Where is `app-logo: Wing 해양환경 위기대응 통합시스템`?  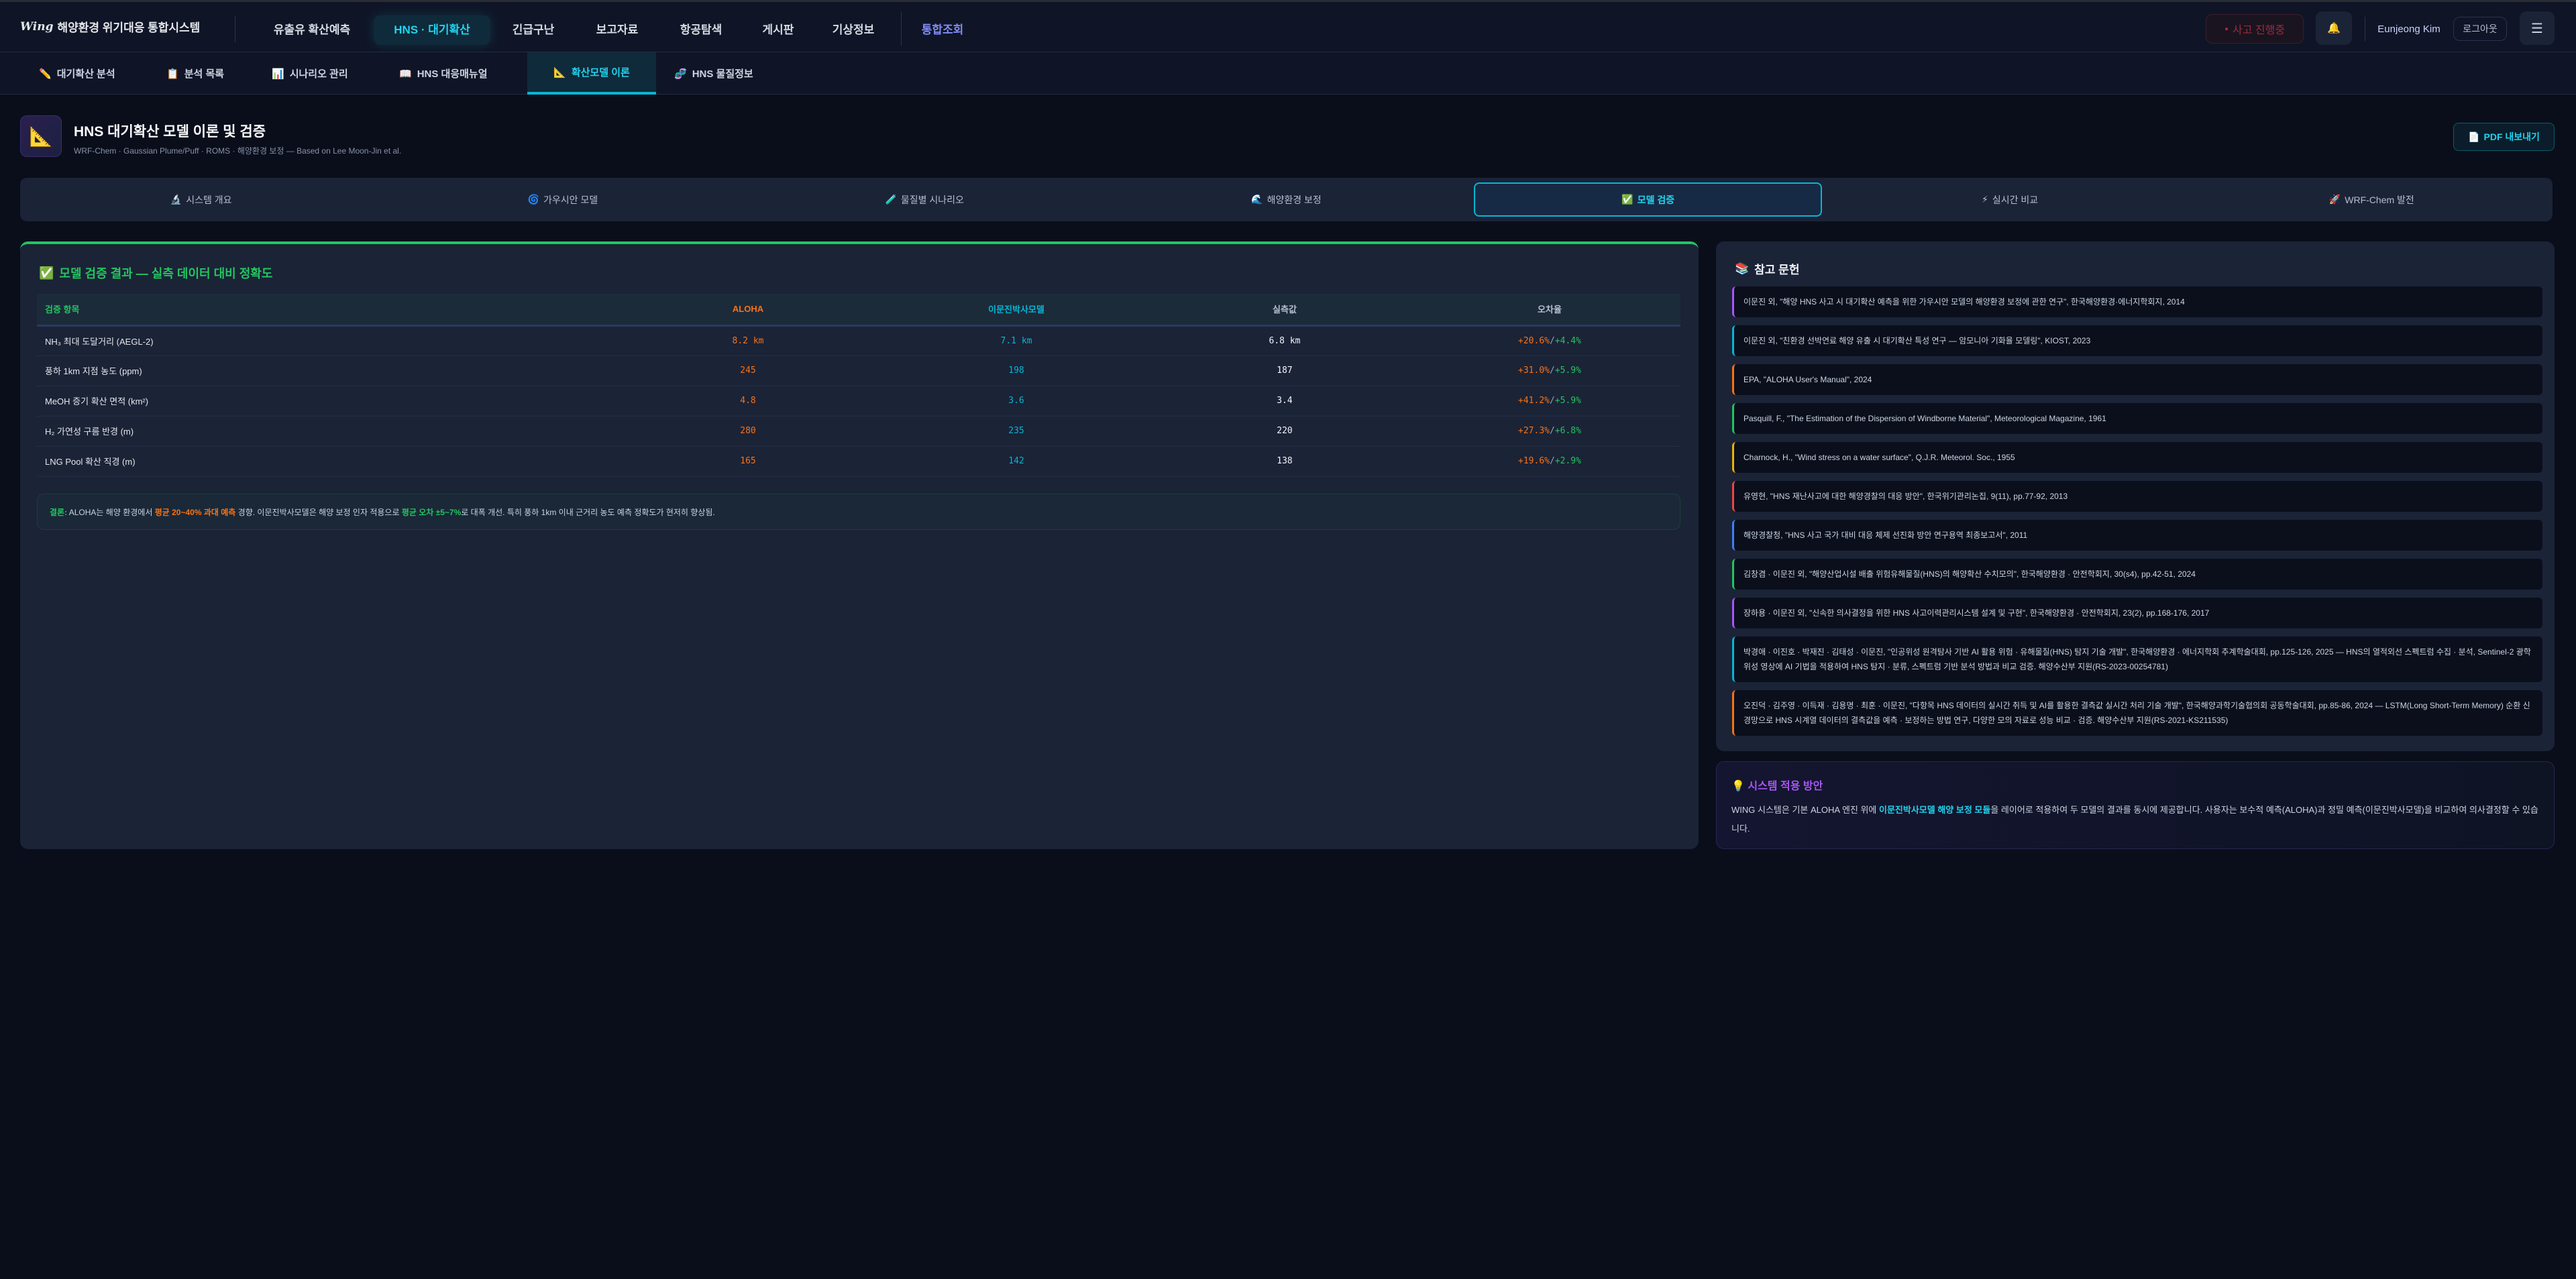
app-logo: Wing 해양환경 위기대응 통합시스템 is located at coordinates (110, 26).